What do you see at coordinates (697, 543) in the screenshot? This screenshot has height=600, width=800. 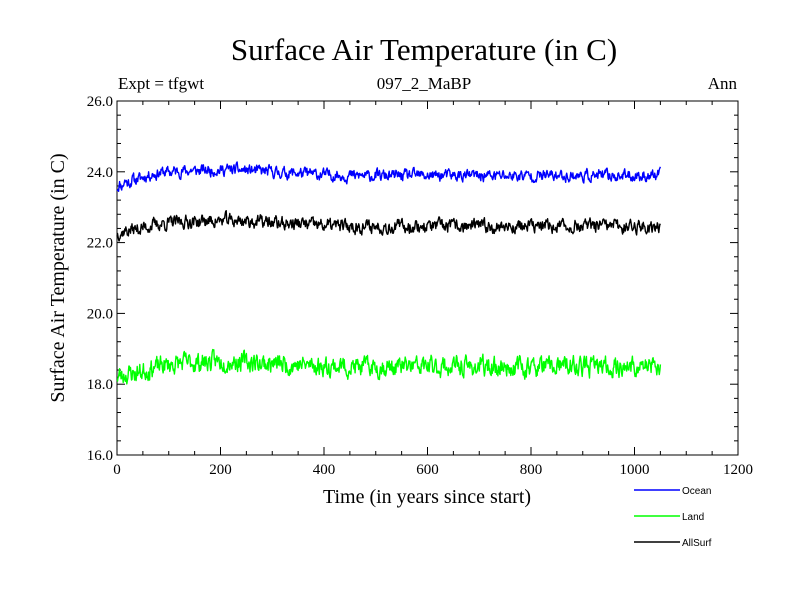 I see `legend-label-allsurf: AllSurf` at bounding box center [697, 543].